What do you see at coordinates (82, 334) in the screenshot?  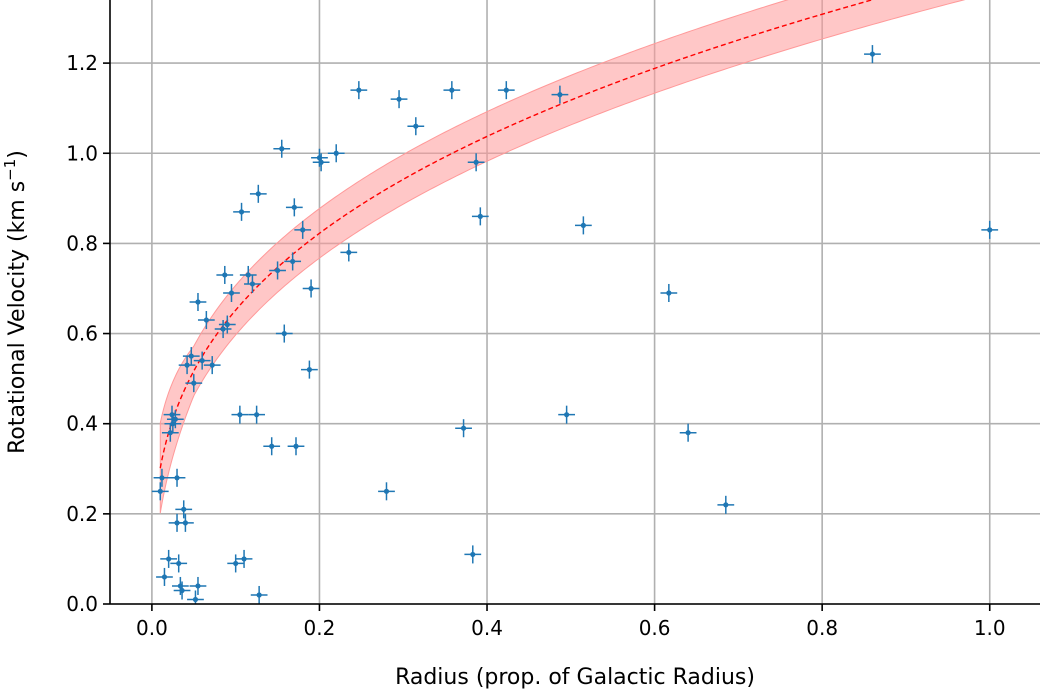 I see `y-tick-label: 0.6` at bounding box center [82, 334].